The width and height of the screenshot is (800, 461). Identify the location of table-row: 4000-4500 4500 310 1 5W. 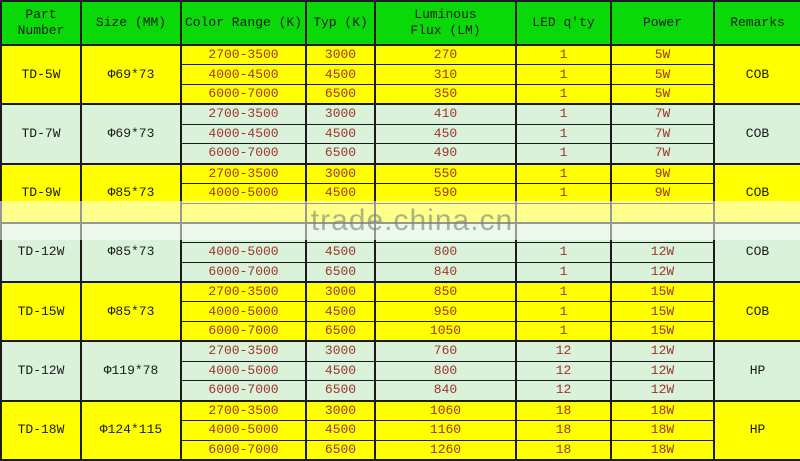
(400, 74).